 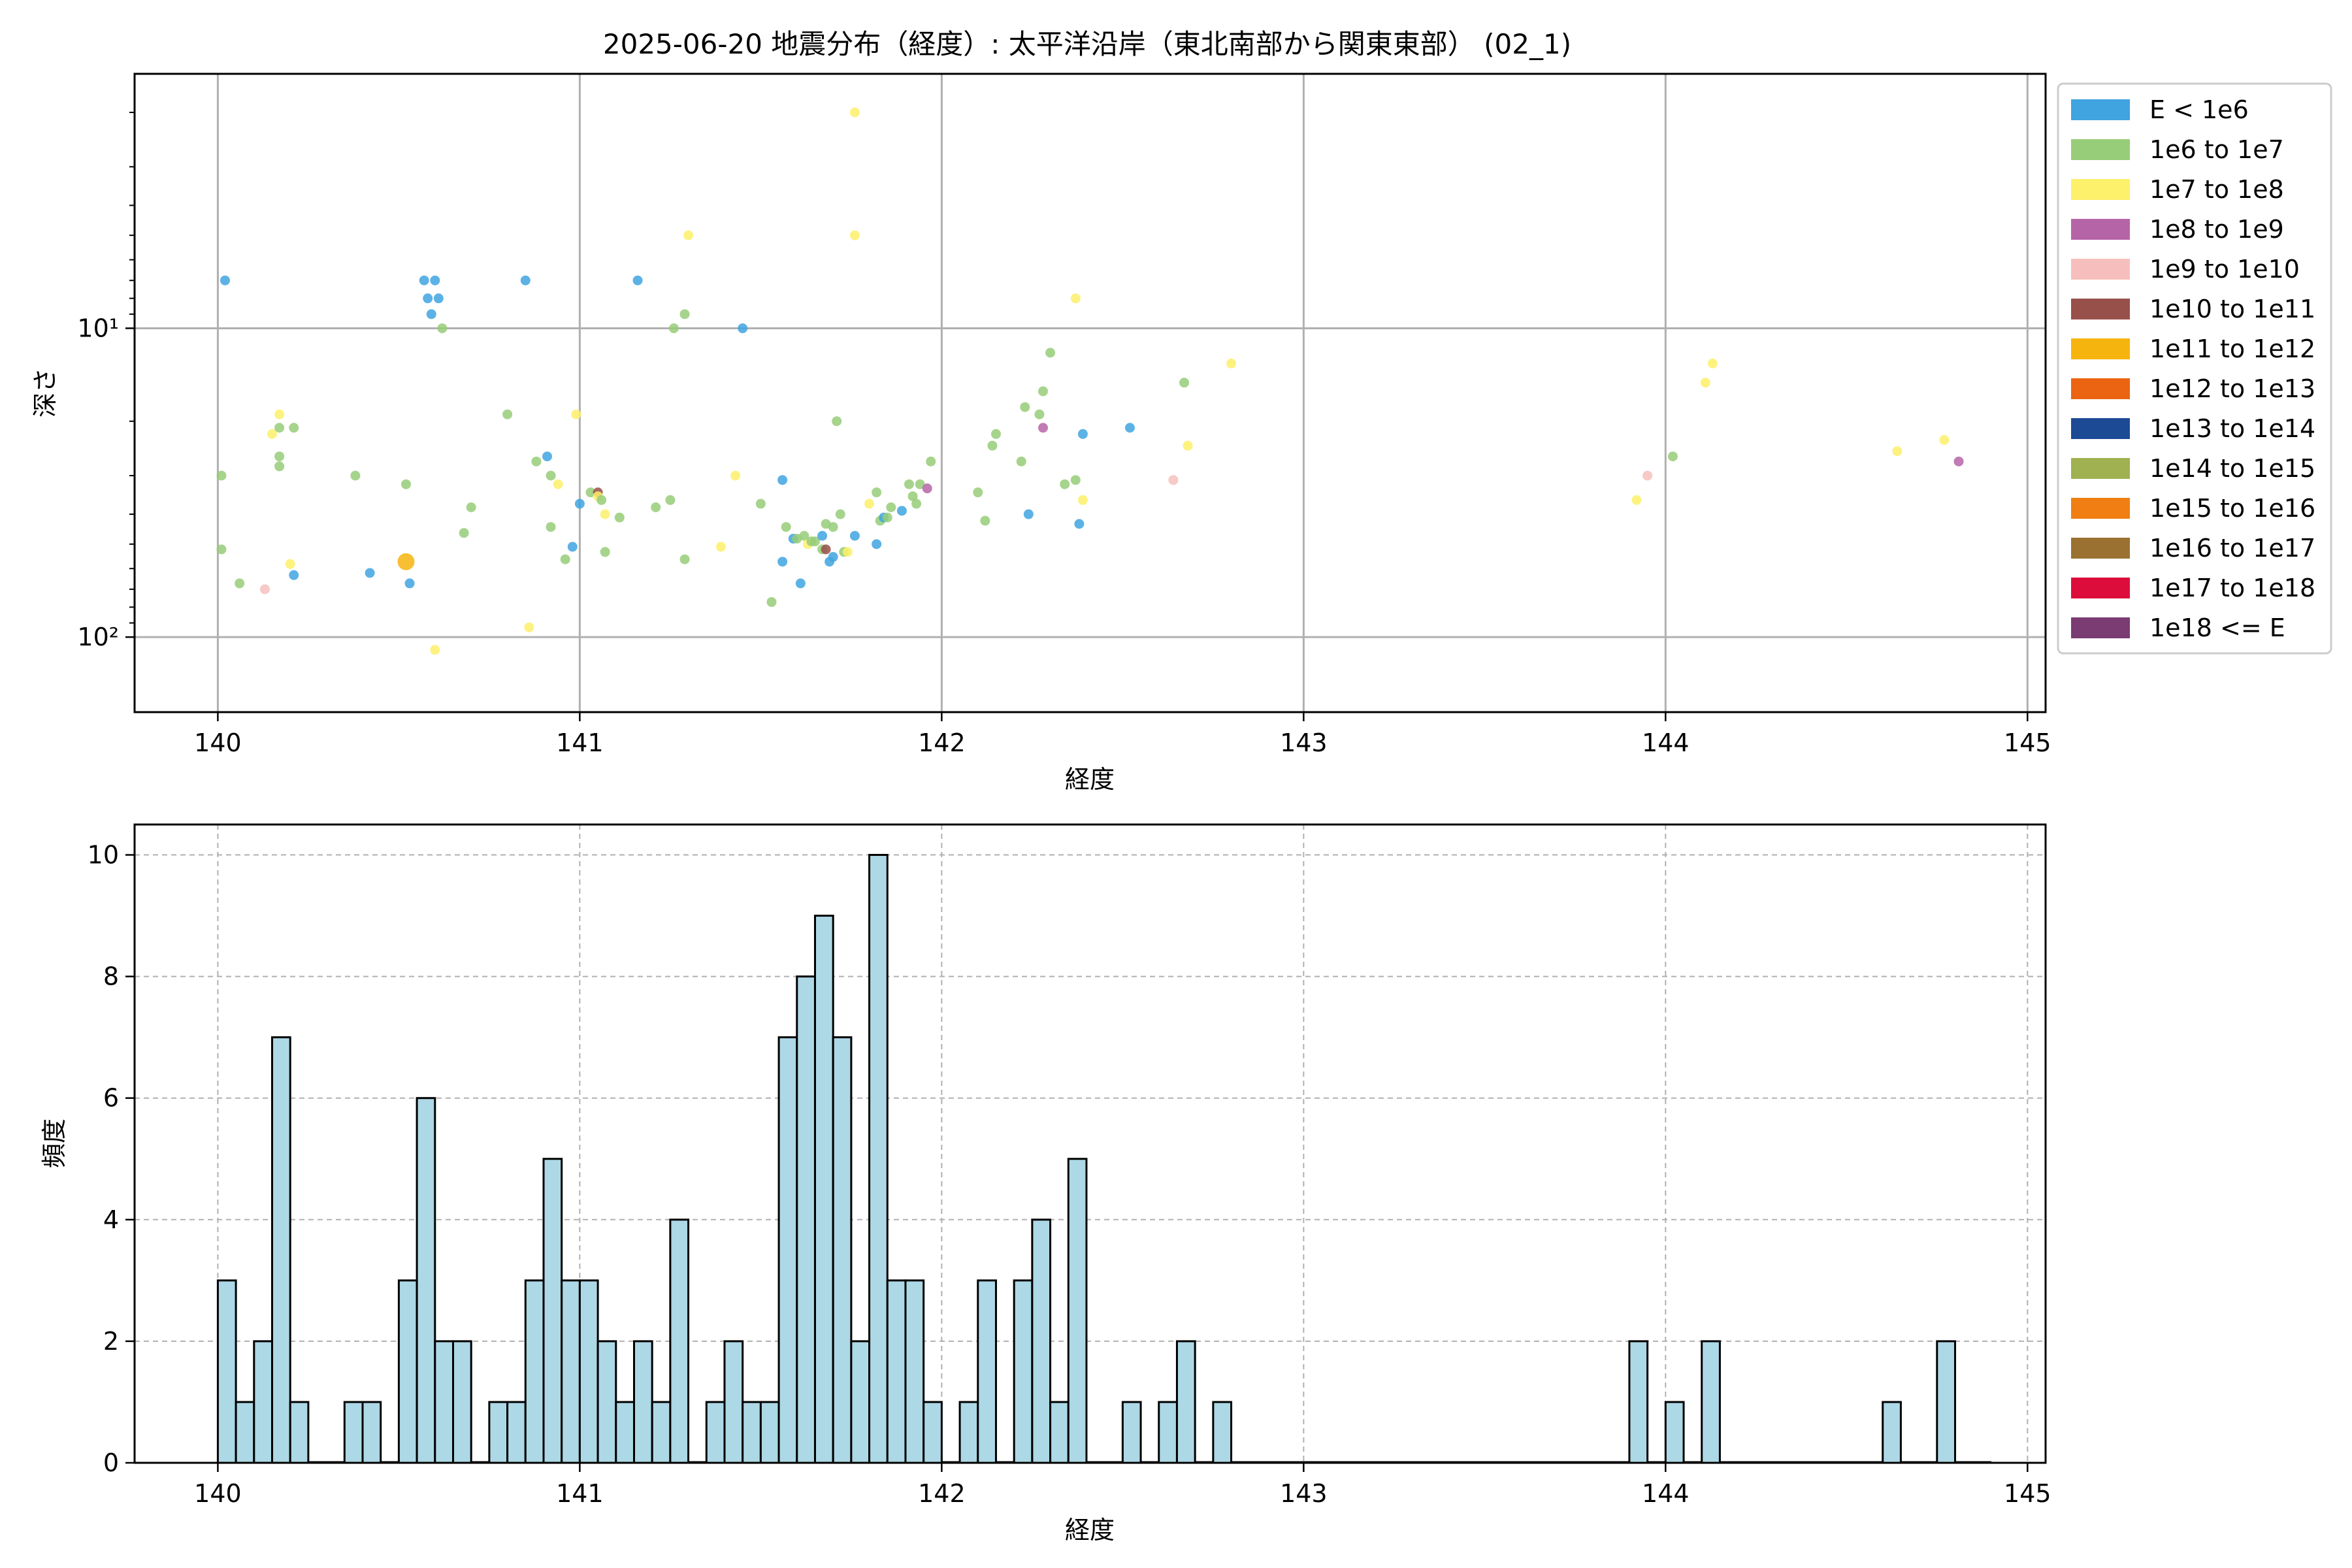 What do you see at coordinates (942, 1493) in the screenshot?
I see `histogram-x-tick-label: 142` at bounding box center [942, 1493].